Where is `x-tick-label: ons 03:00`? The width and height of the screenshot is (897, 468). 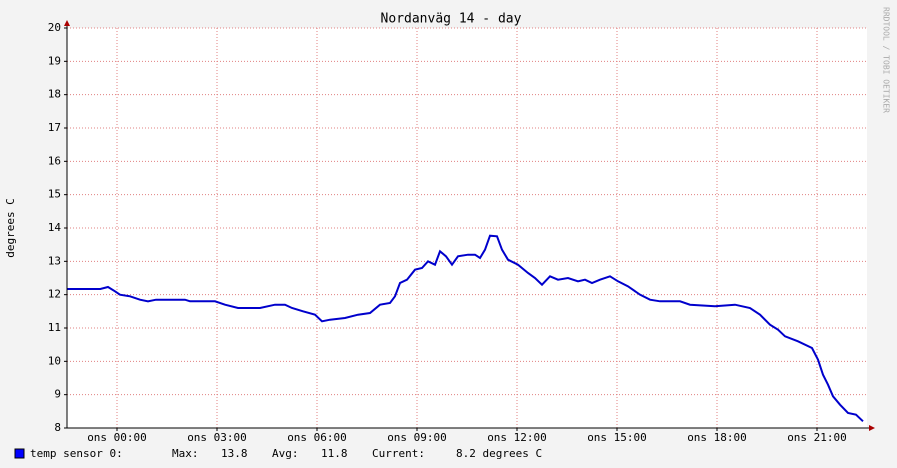 x-tick-label: ons 03:00 is located at coordinates (217, 437).